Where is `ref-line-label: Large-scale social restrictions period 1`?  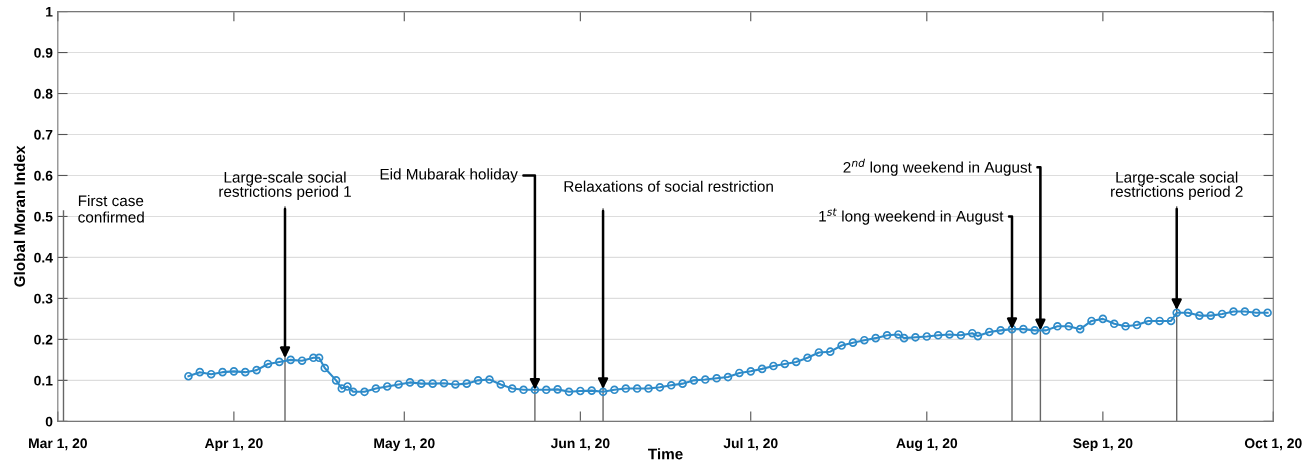 ref-line-label: Large-scale social restrictions period 1 is located at coordinates (285, 185).